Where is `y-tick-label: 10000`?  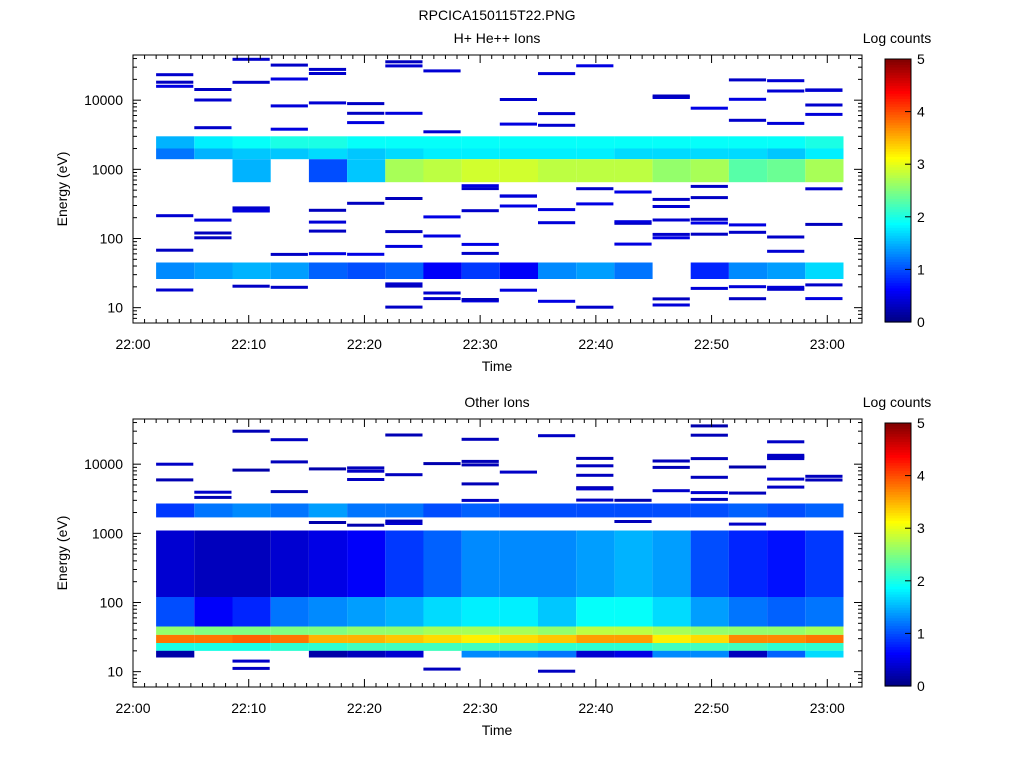
y-tick-label: 10000 is located at coordinates (103, 100).